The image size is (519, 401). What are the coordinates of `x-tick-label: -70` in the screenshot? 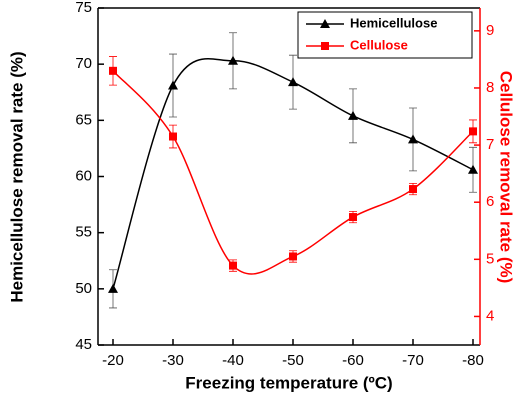 It's located at (413, 360).